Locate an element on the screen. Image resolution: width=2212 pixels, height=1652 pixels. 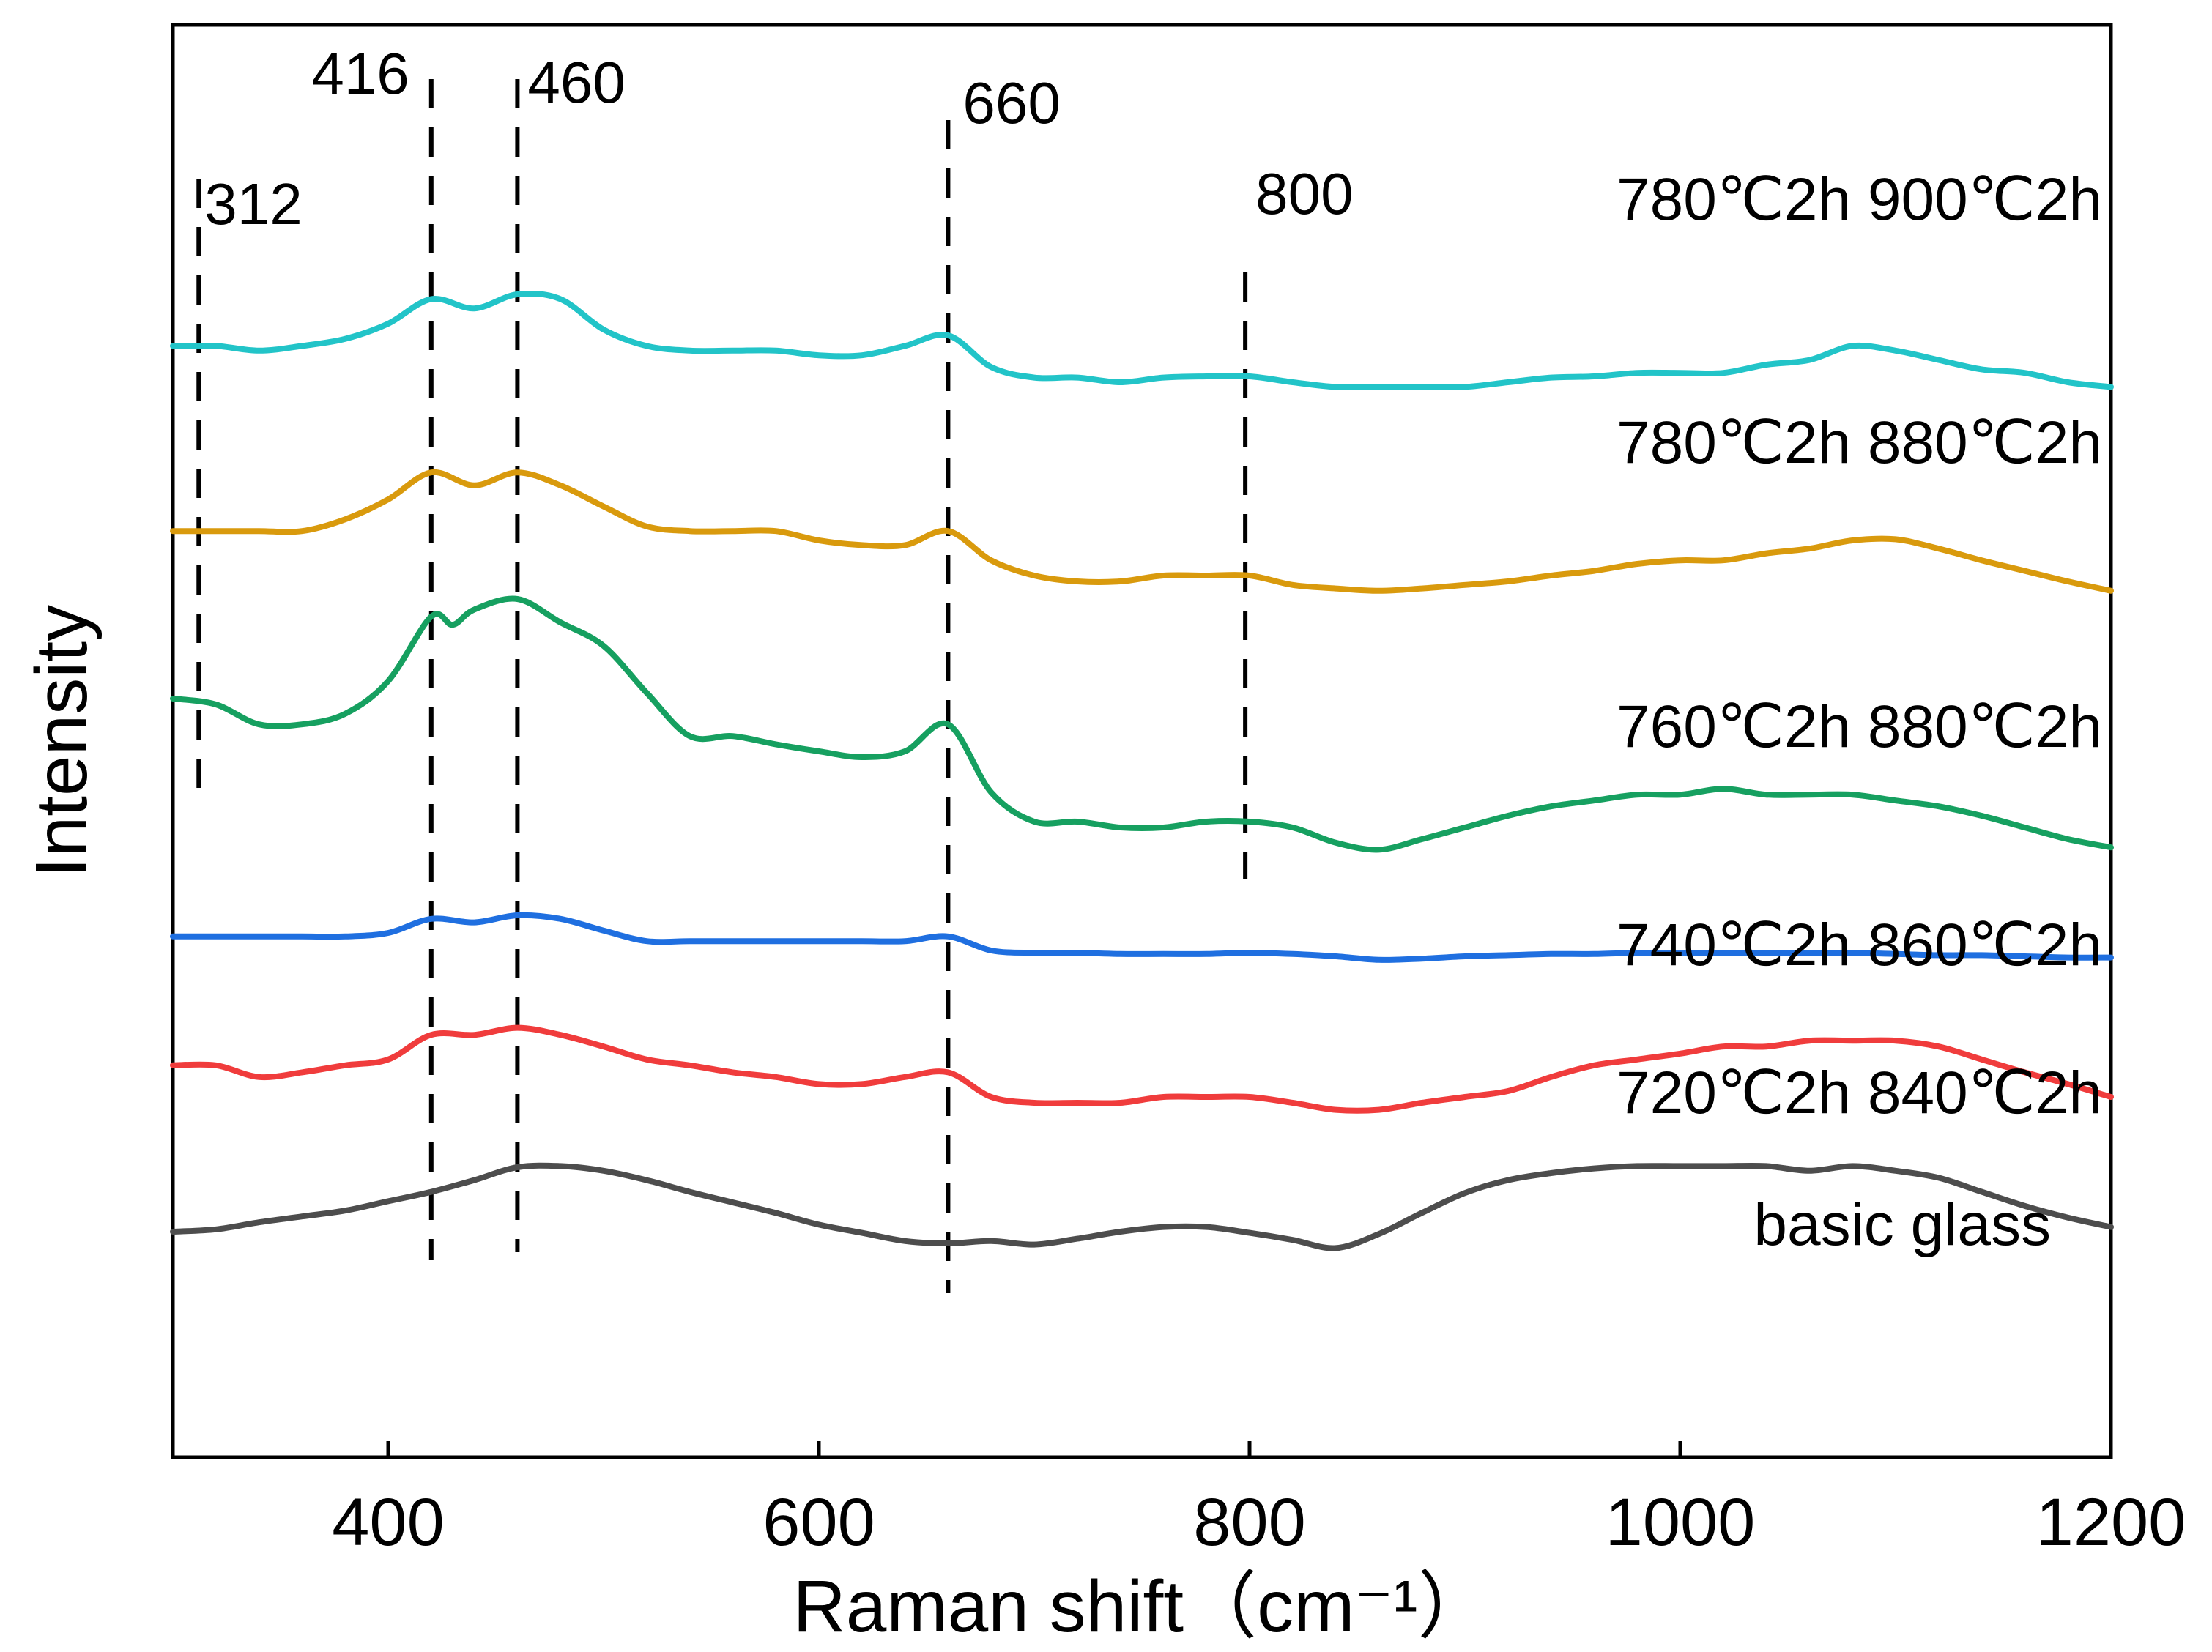
x-tick-label: 1200 is located at coordinates (2111, 1522).